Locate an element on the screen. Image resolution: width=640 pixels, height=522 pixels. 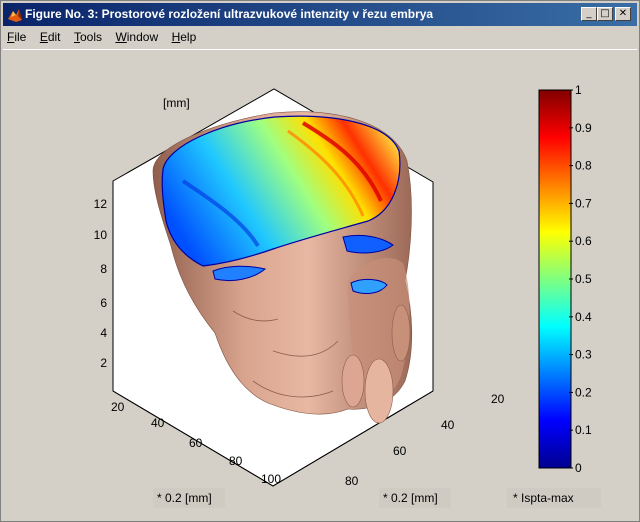
x-axis-line is located at coordinates (193, 438).